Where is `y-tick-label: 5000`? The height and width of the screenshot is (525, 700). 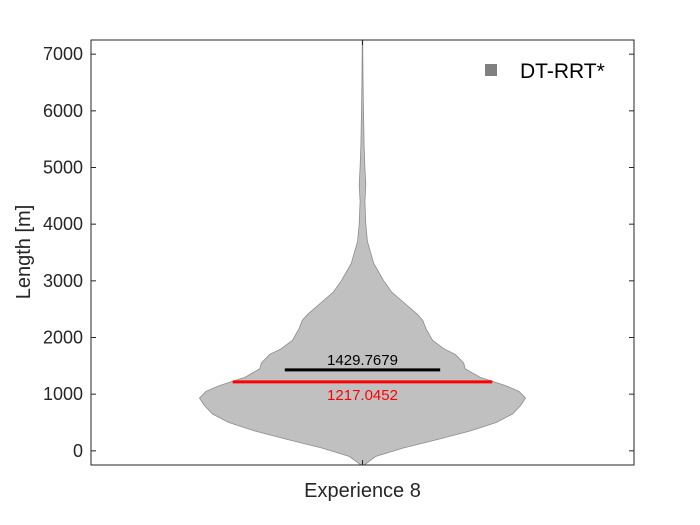 y-tick-label: 5000 is located at coordinates (63, 168).